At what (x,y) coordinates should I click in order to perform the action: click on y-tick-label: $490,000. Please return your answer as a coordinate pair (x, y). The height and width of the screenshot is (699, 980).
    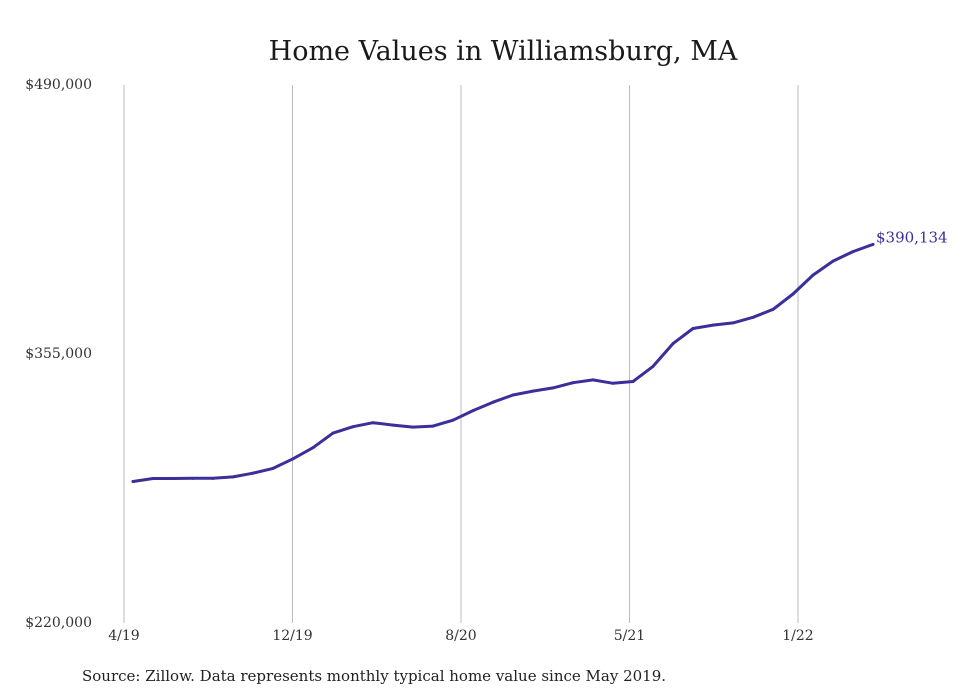
    Looking at the image, I should click on (58, 85).